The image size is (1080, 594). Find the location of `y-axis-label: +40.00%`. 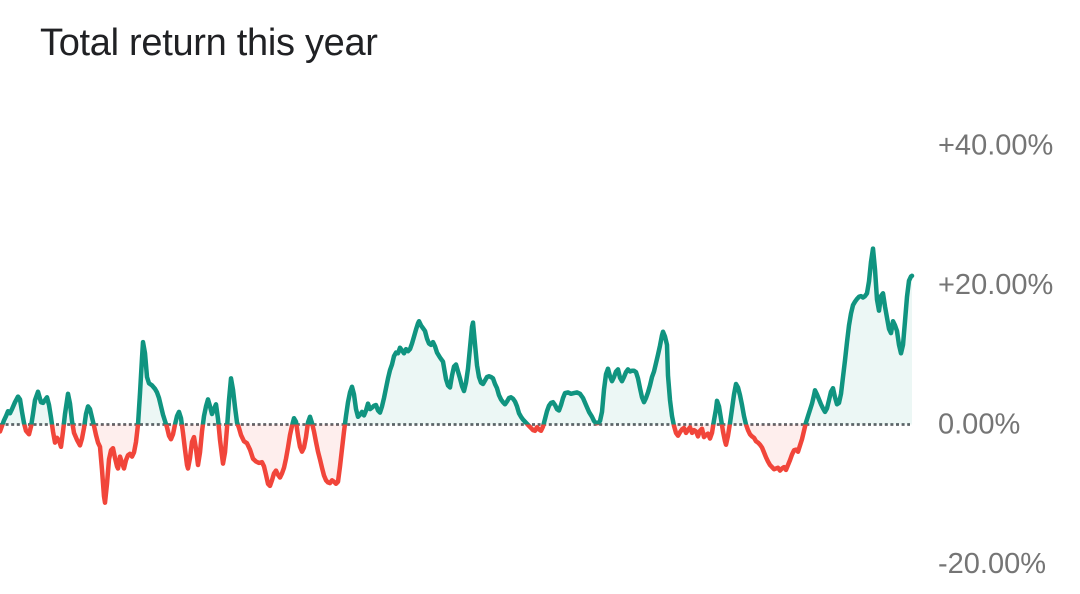

y-axis-label: +40.00% is located at coordinates (995, 145).